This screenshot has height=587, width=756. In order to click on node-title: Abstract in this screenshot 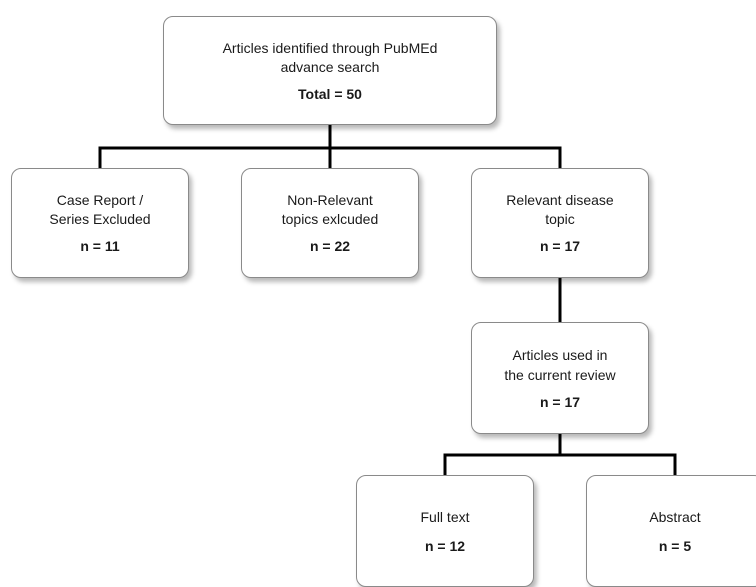, I will do `click(675, 516)`.